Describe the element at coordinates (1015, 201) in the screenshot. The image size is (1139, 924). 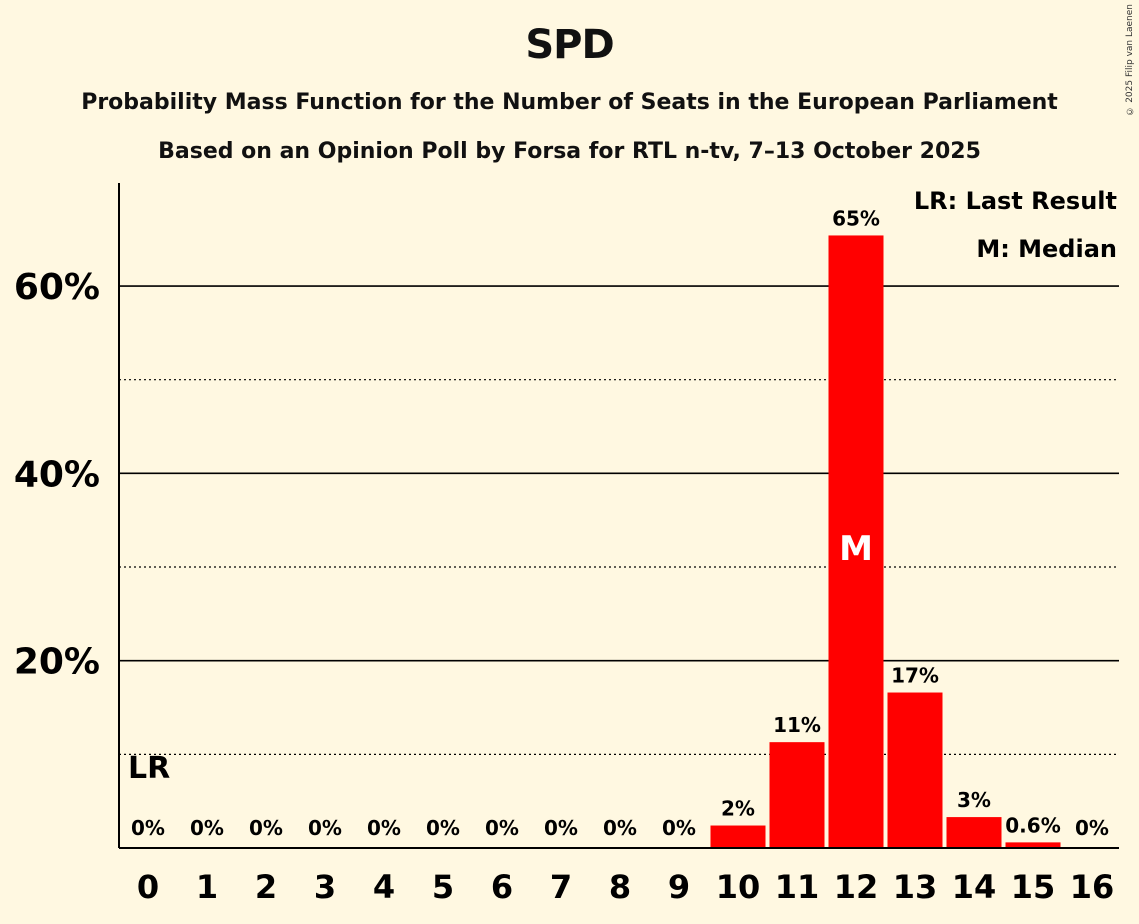
I see `legend-last-result: LR: Last Result` at that location.